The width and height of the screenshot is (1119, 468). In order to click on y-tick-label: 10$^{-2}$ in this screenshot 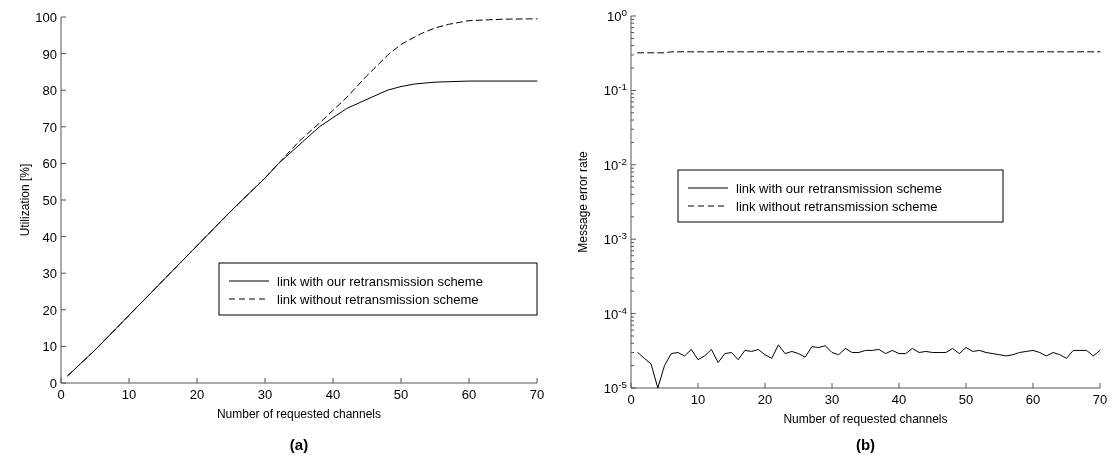, I will do `click(615, 164)`.